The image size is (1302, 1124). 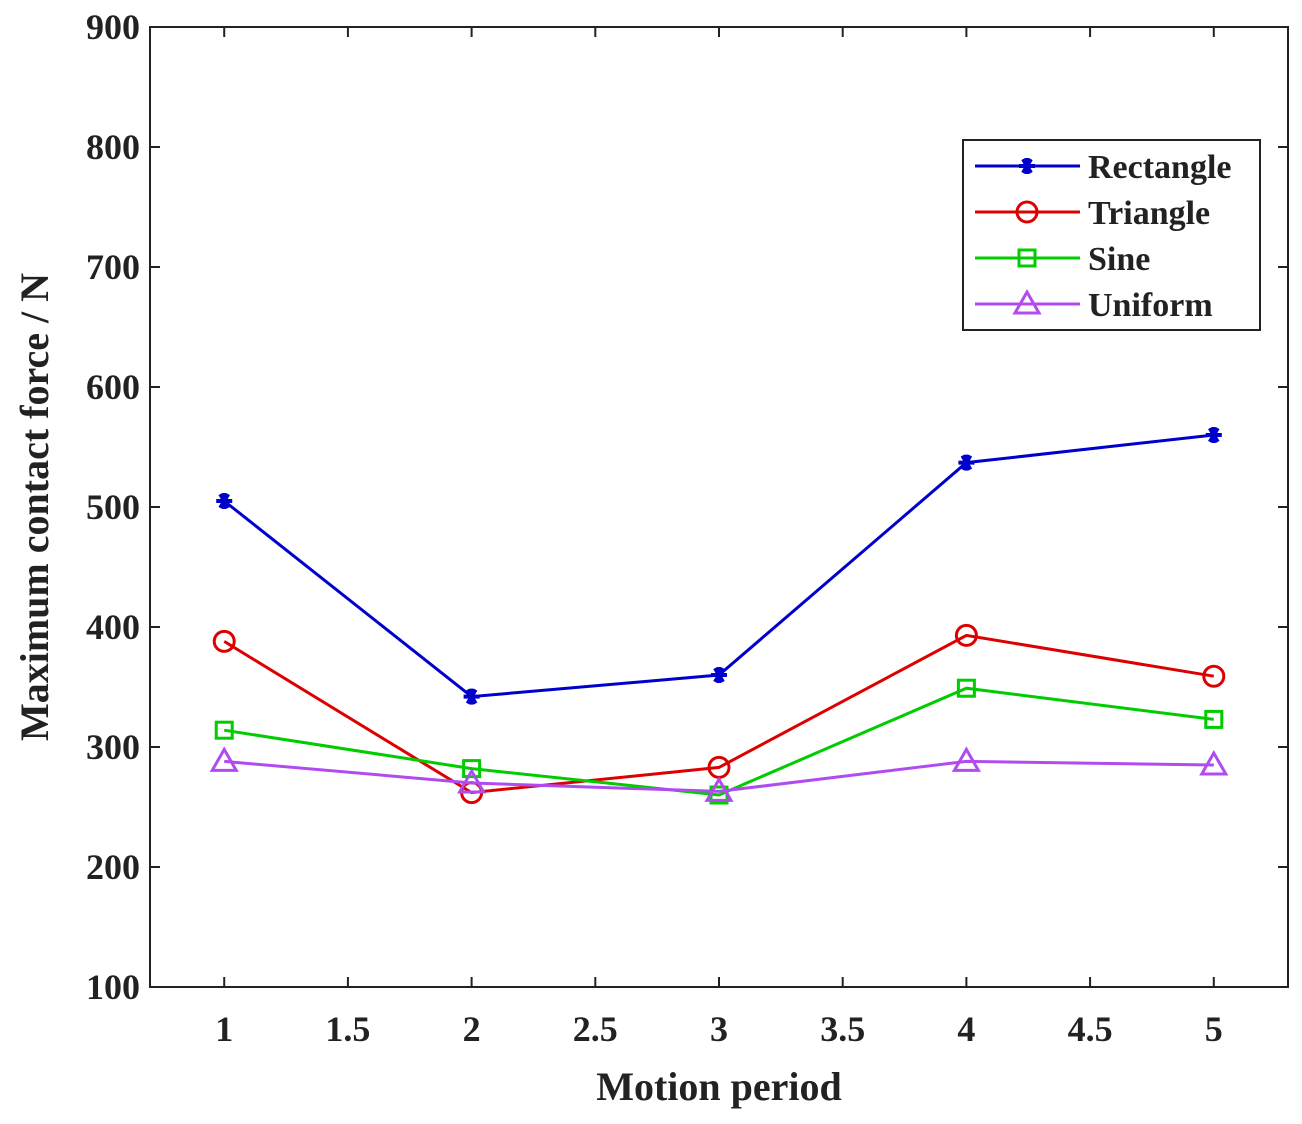 What do you see at coordinates (719, 1086) in the screenshot?
I see `x-axis-label: Motion period` at bounding box center [719, 1086].